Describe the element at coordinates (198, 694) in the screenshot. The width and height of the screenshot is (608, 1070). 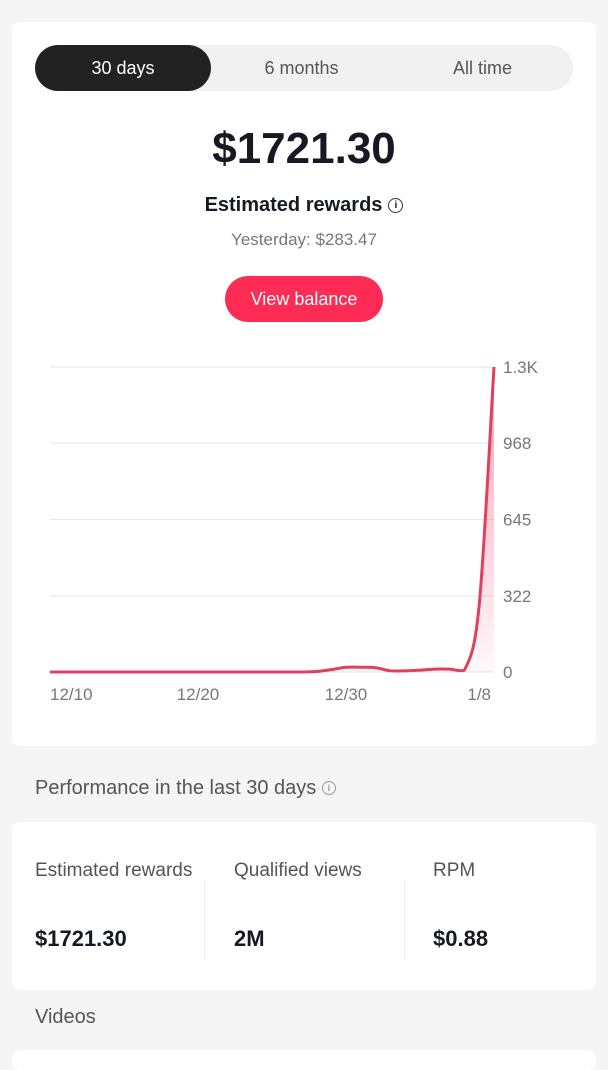
I see `x-tick-label: 12/20` at that location.